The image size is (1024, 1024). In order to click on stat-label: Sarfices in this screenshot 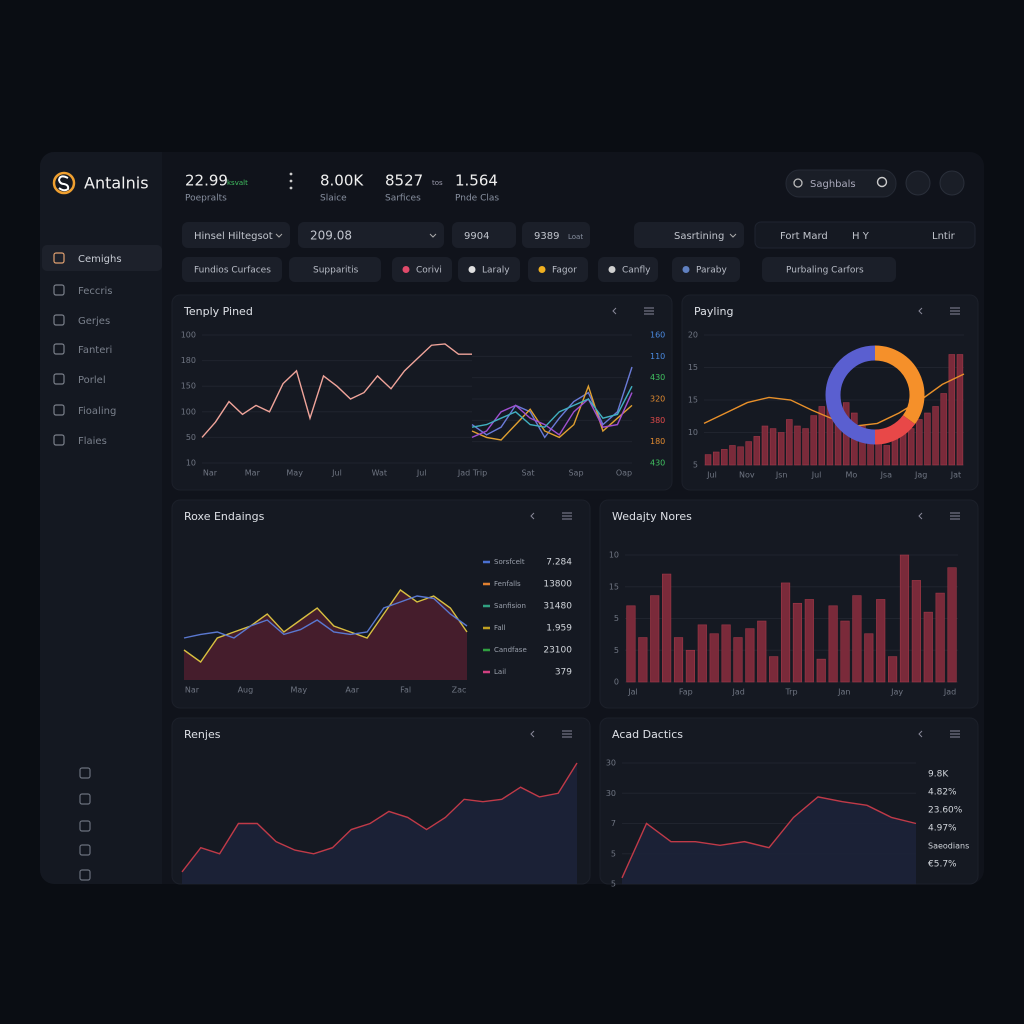, I will do `click(403, 199)`.